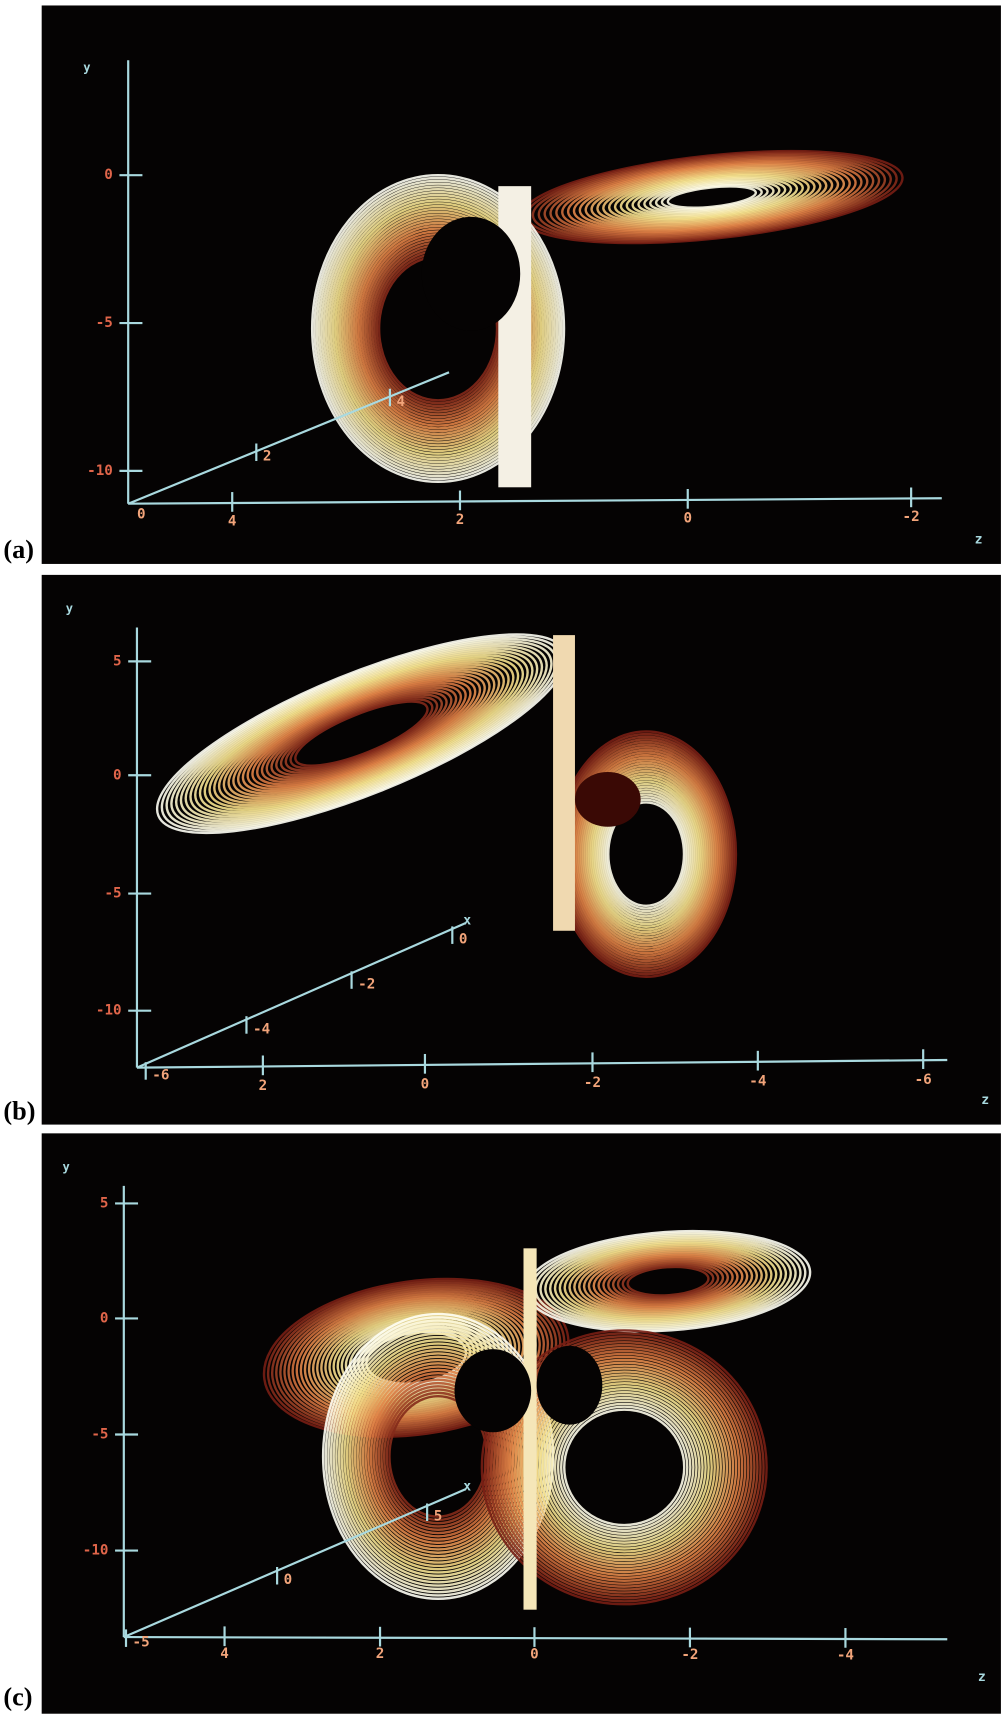 Image resolution: width=1001 pixels, height=1717 pixels. Describe the element at coordinates (438, 1517) in the screenshot. I see `x-tick-label: 5` at that location.